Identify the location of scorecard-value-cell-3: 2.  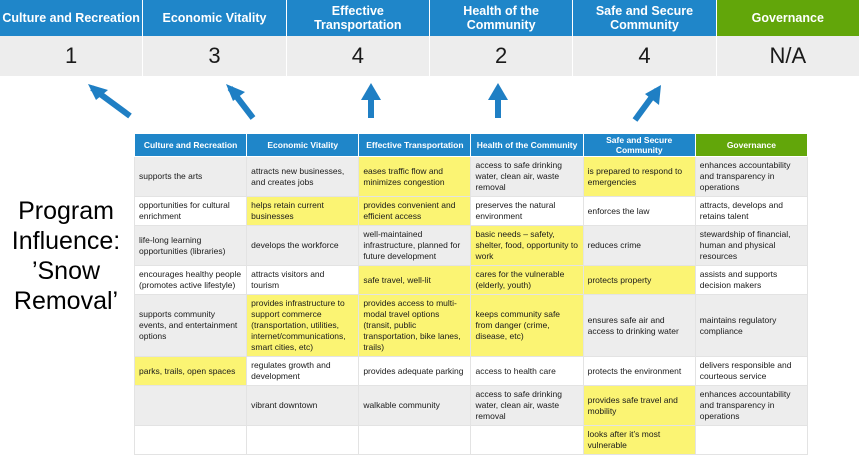
(501, 56).